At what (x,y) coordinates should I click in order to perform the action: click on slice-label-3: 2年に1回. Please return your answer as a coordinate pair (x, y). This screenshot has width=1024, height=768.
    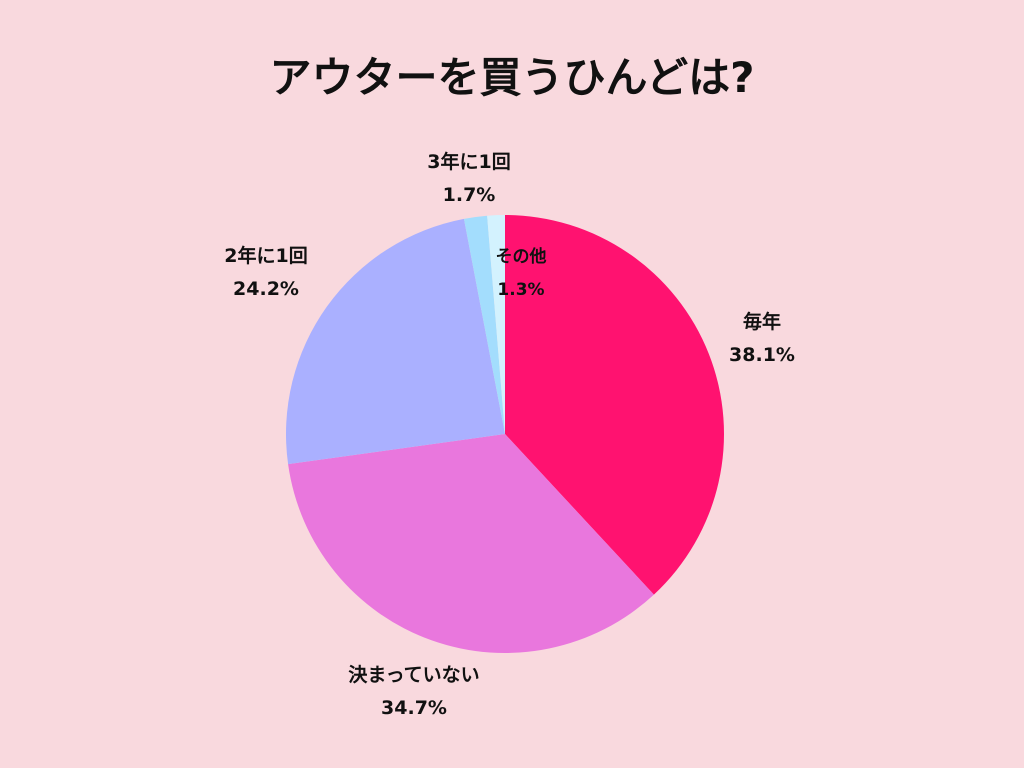
    Looking at the image, I should click on (265, 255).